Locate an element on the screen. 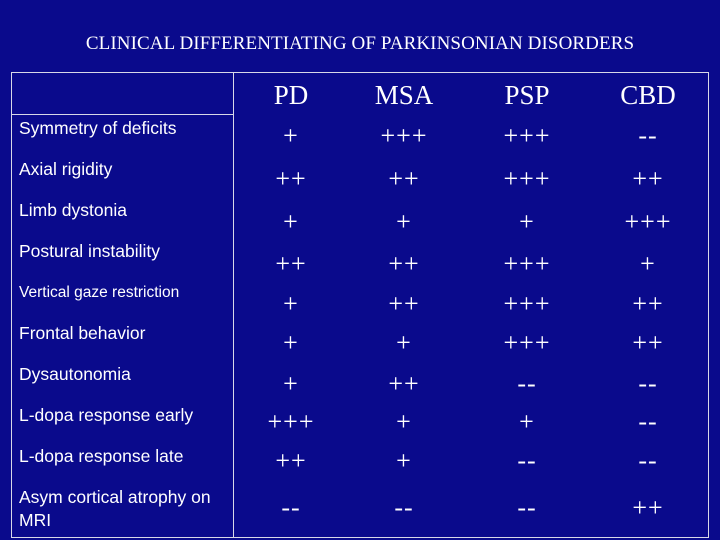 Image resolution: width=720 pixels, height=540 pixels. row-label: L-dopa response early is located at coordinates (106, 415).